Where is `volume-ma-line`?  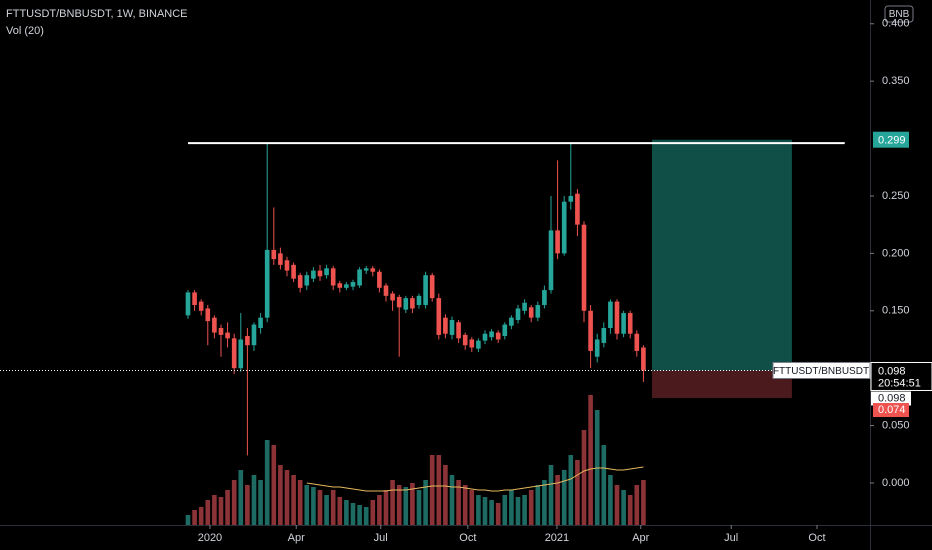 volume-ma-line is located at coordinates (475, 479).